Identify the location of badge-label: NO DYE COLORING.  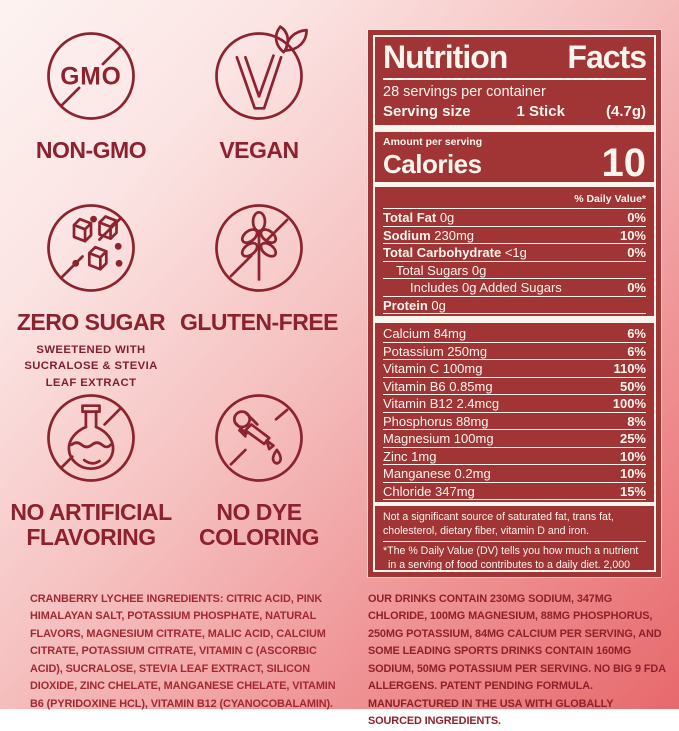
(259, 524).